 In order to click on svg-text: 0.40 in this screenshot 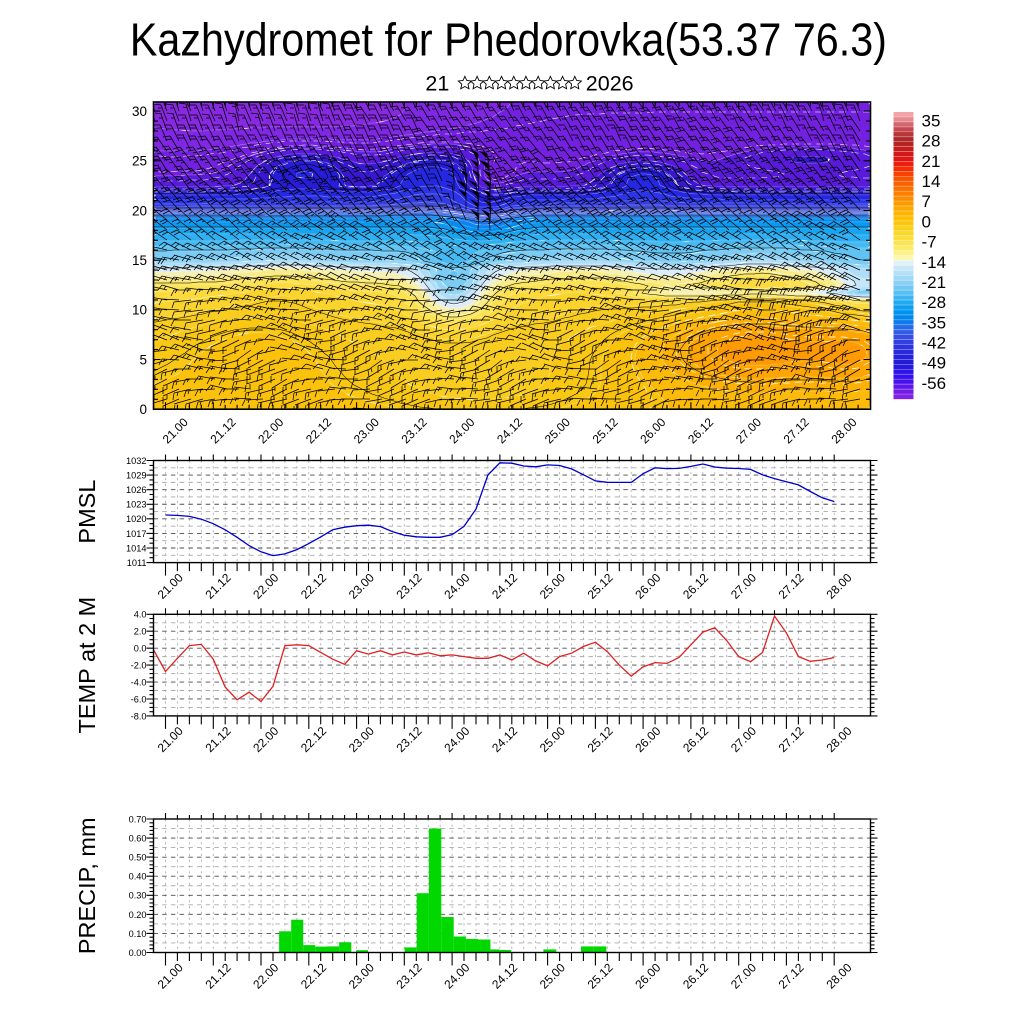, I will do `click(138, 877)`.